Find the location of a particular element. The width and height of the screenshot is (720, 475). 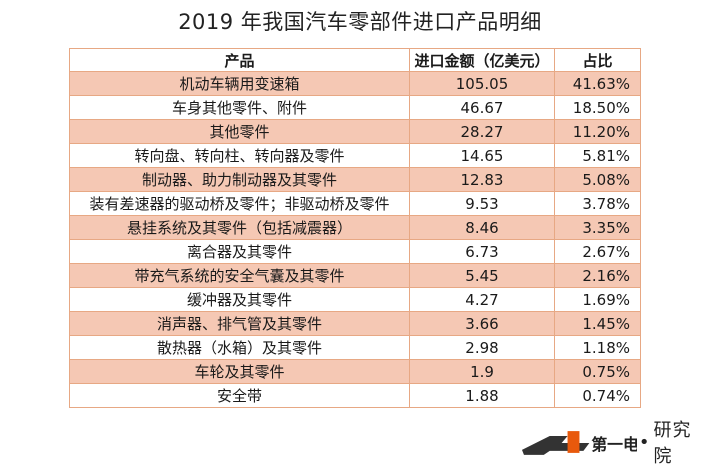

product-cell: 装有差速器的驱动桥及零件；非驱动桥及零件 is located at coordinates (239, 203).